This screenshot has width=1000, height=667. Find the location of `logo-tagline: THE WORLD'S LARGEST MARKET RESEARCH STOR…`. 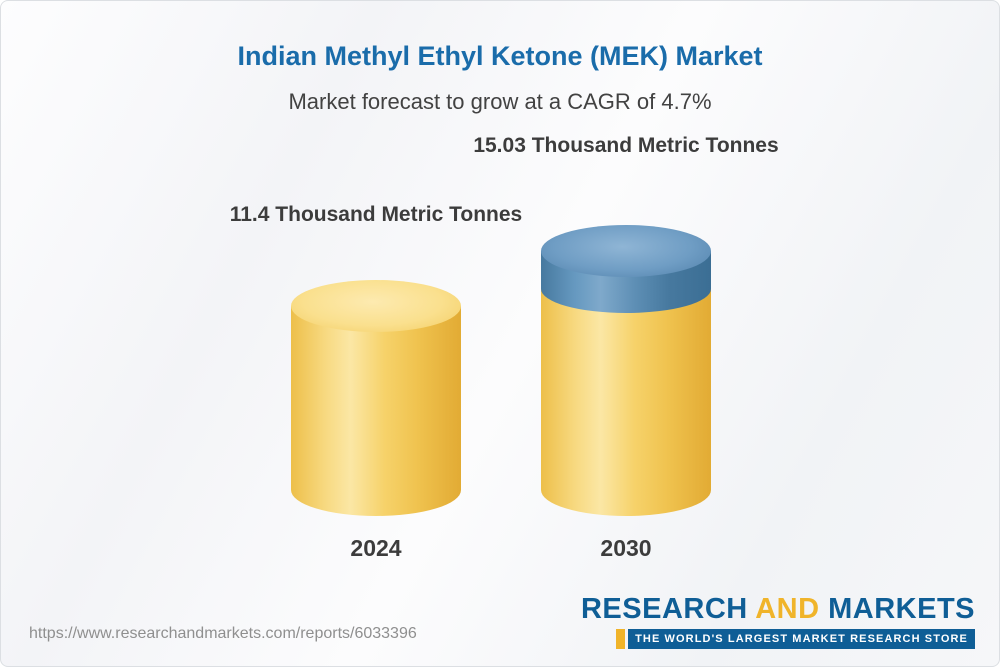

logo-tagline: THE WORLD'S LARGEST MARKET RESEARCH STOR… is located at coordinates (801, 639).